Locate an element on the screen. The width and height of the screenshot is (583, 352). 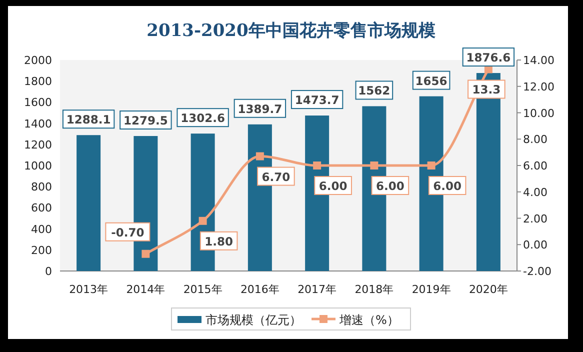
data-label: 1.80 is located at coordinates (218, 241).